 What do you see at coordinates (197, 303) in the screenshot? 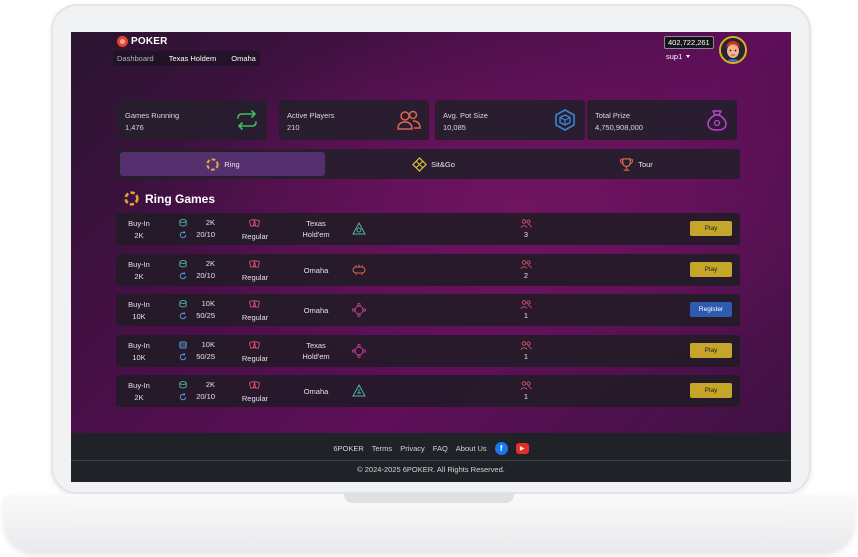
I see `stack-info: 10K` at bounding box center [197, 303].